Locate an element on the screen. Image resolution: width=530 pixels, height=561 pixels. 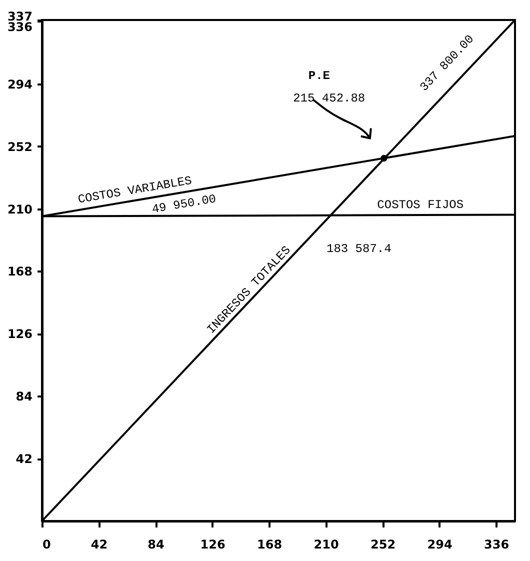
y-tick-label: 84 is located at coordinates (24, 397).